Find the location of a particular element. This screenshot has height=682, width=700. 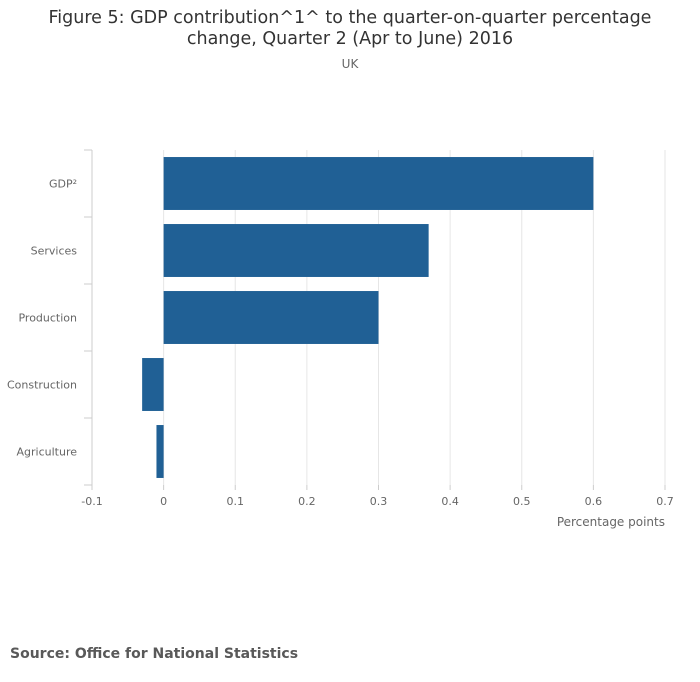

x-tick-label-6: 0.5 is located at coordinates (522, 501).